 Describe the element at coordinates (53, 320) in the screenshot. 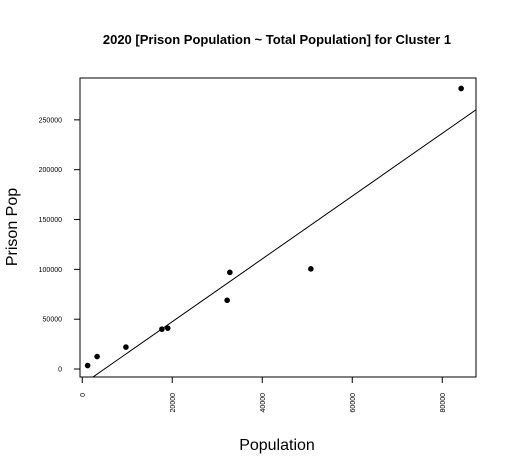

I see `y-tick-label: 50000` at that location.